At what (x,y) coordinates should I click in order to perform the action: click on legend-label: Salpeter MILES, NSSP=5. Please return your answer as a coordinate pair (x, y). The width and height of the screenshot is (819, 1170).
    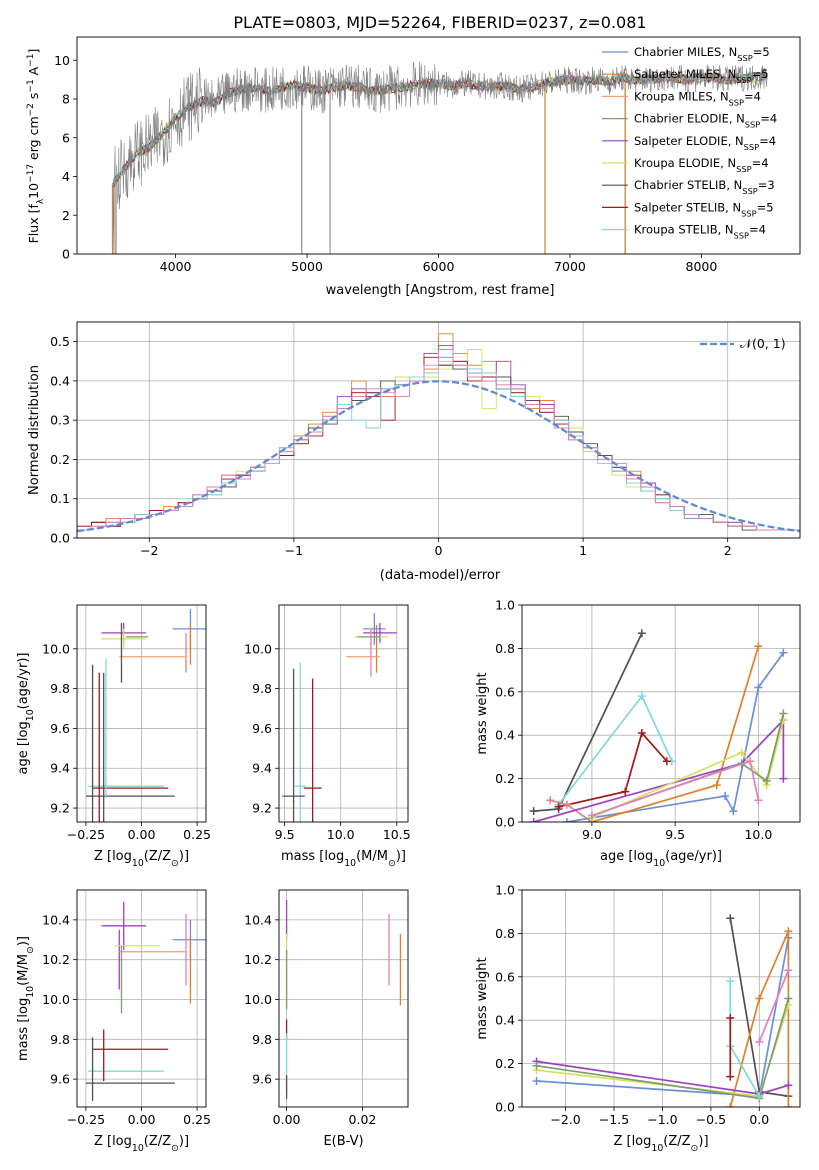
    Looking at the image, I should click on (701, 76).